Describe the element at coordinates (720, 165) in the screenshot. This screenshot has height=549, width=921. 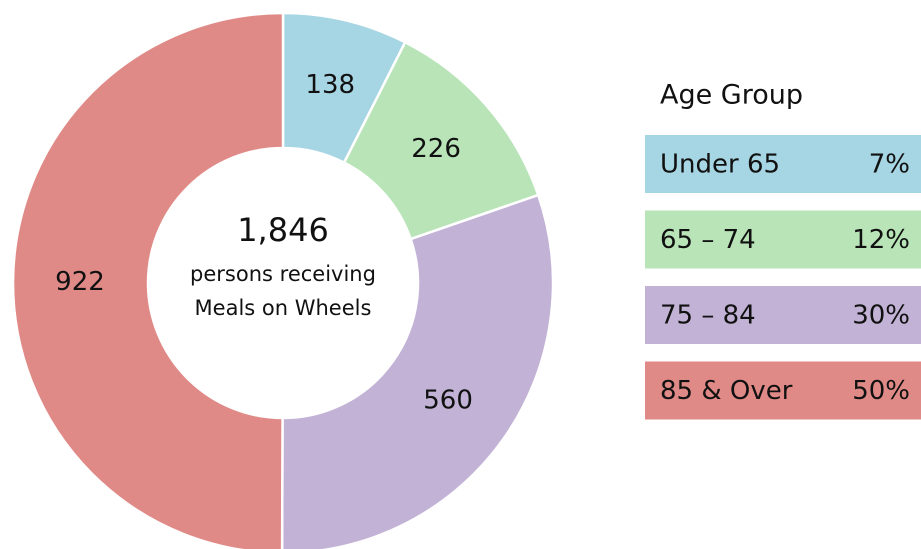
I see `legend-label: Under 65` at that location.